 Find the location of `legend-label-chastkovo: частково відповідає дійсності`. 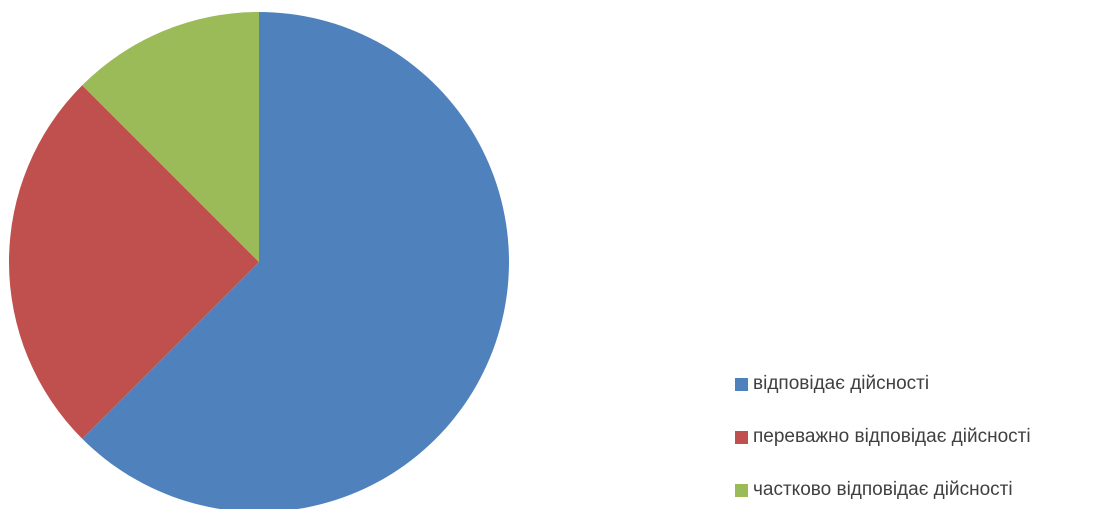

legend-label-chastkovo: частково відповідає дійсності is located at coordinates (883, 489).